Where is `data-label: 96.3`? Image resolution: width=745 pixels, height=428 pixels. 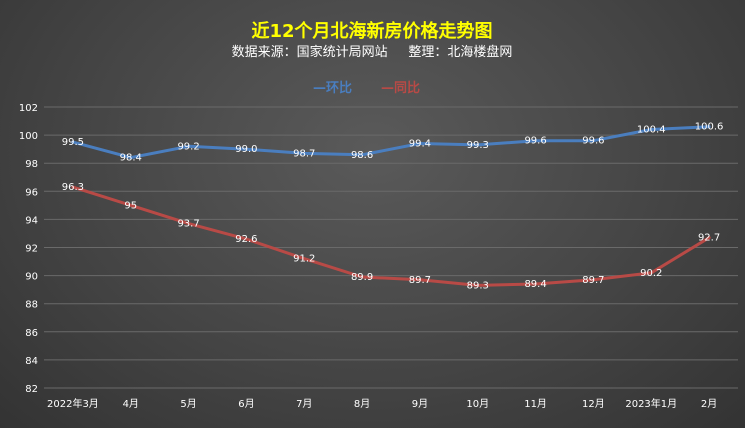 data-label: 96.3 is located at coordinates (73, 187).